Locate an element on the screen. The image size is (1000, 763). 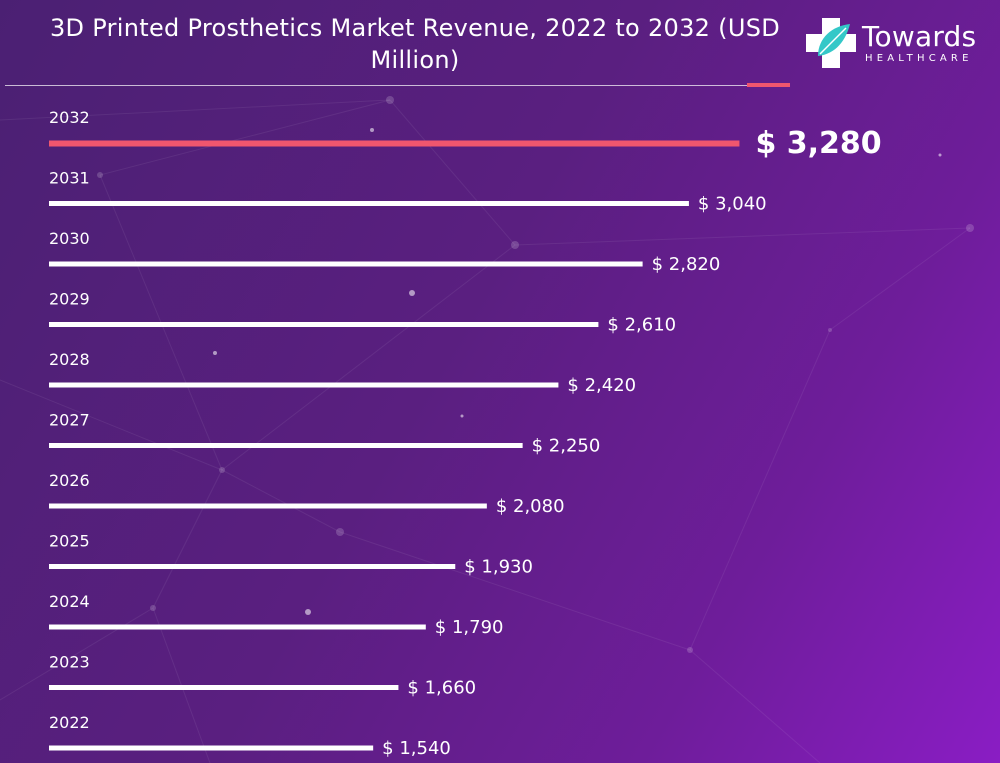
value-label: $ 2,610 is located at coordinates (641, 325).